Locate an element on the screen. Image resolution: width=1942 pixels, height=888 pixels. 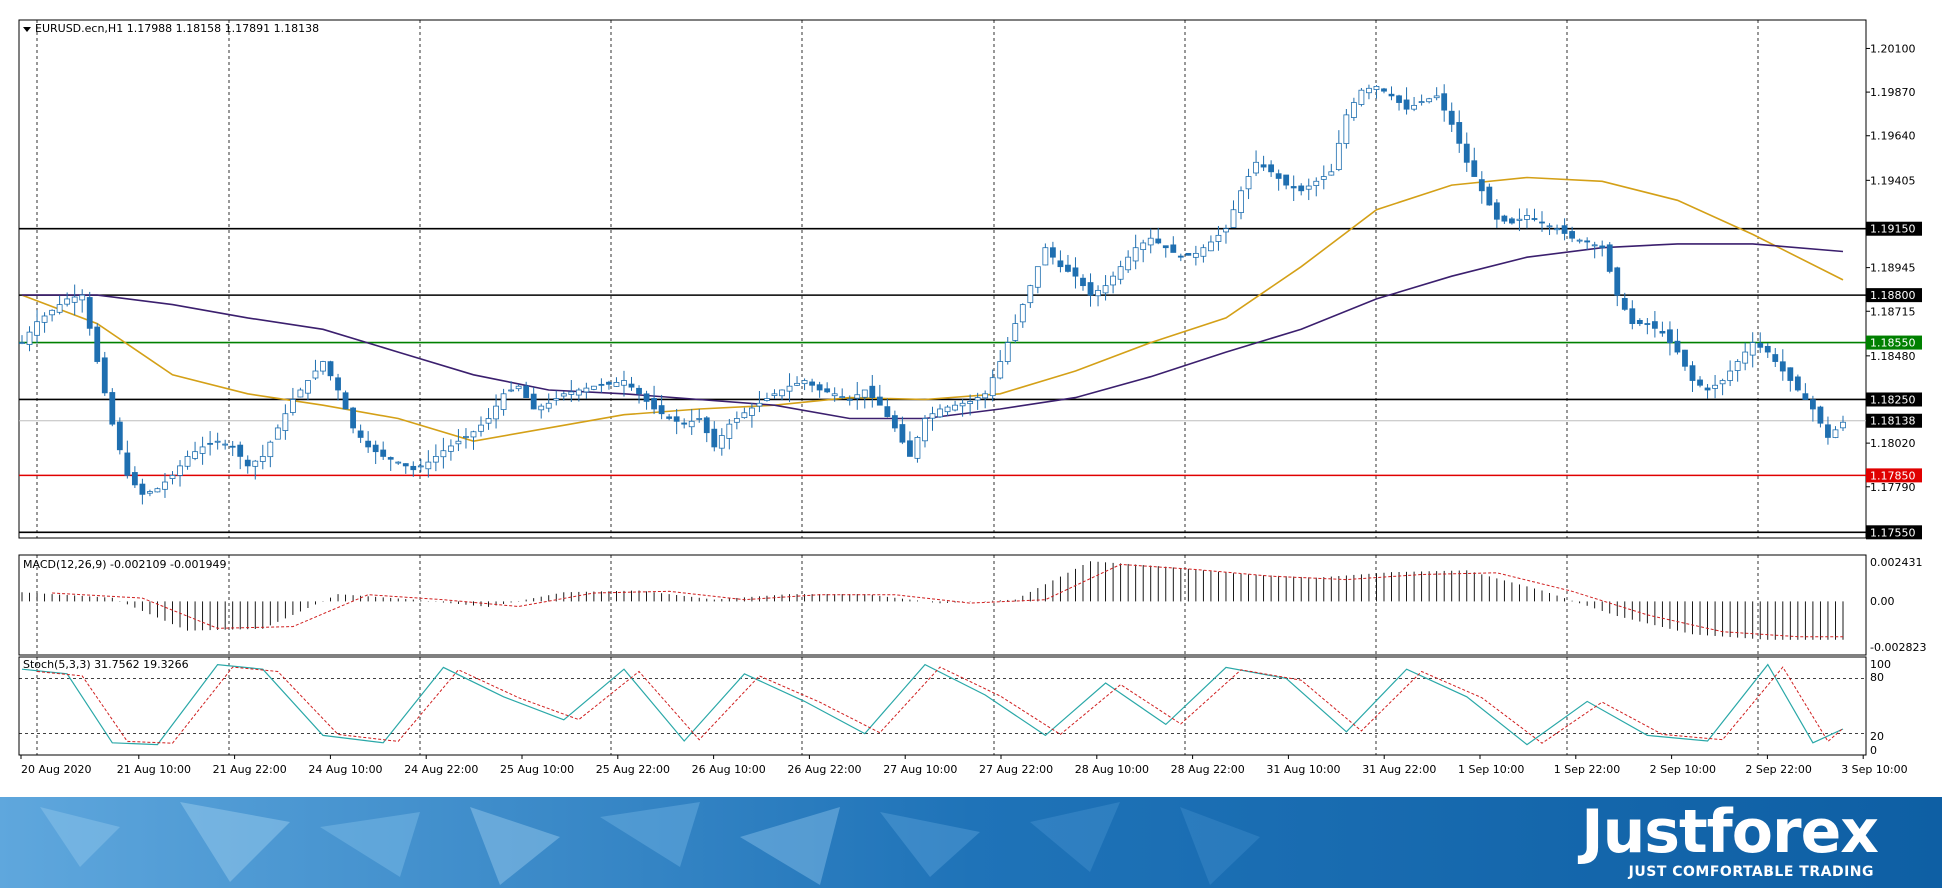
price-tick-label: 1.19640 is located at coordinates (1893, 136).